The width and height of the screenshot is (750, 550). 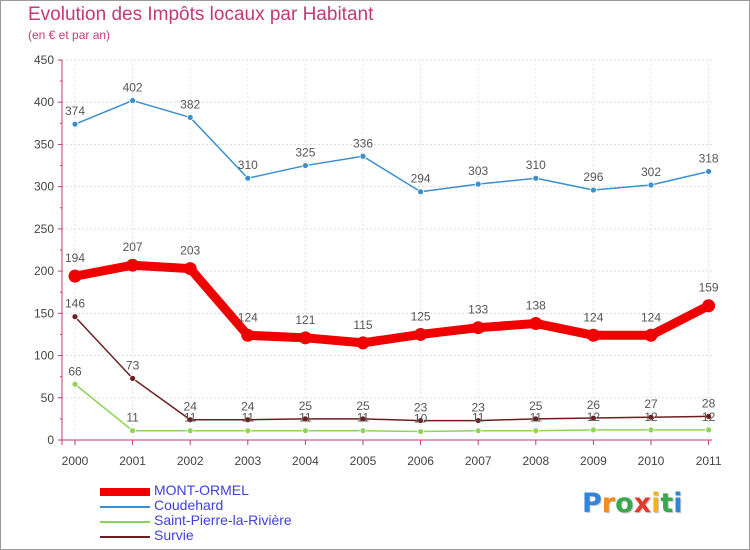 What do you see at coordinates (632, 503) in the screenshot?
I see `proxiti-logo: Proxiti` at bounding box center [632, 503].